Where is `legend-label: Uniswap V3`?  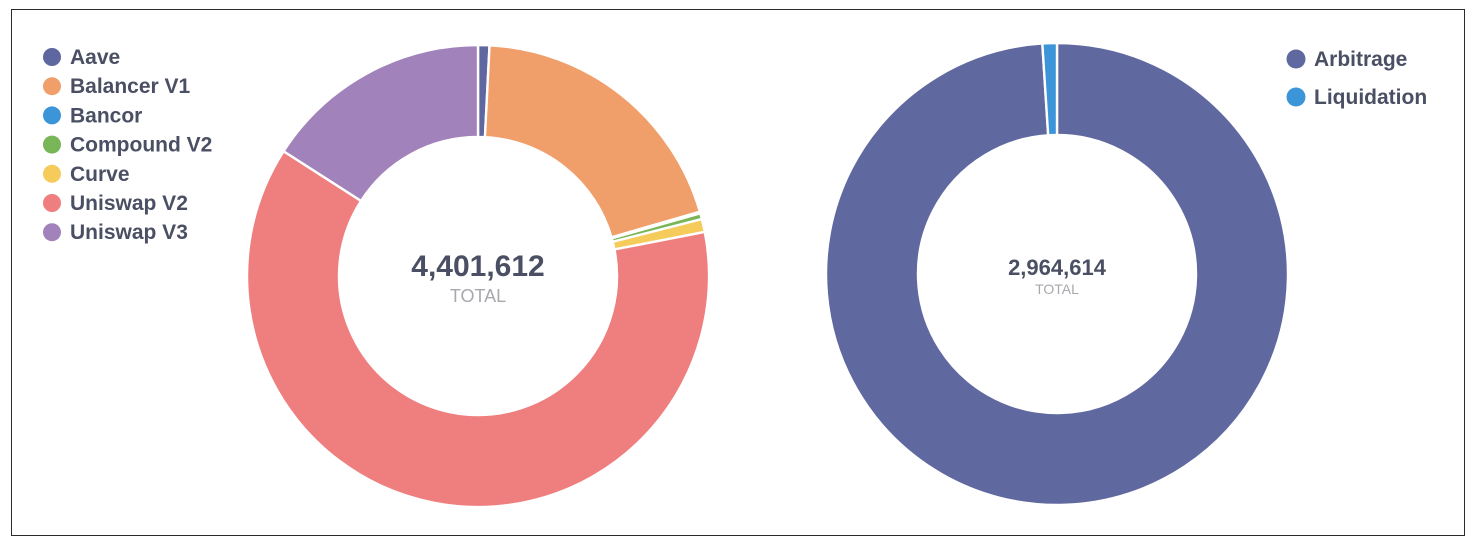
legend-label: Uniswap V3 is located at coordinates (129, 232).